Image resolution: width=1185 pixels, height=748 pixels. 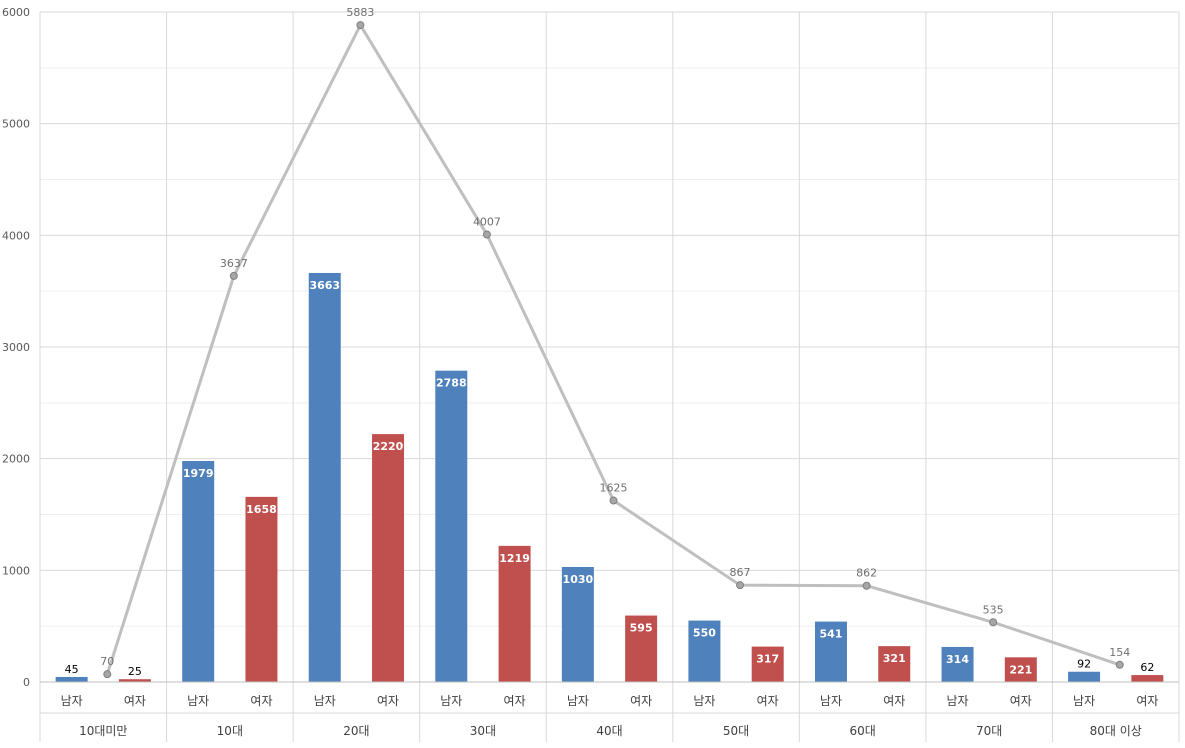 What do you see at coordinates (866, 573) in the screenshot?
I see `line-data-label: 862` at bounding box center [866, 573].